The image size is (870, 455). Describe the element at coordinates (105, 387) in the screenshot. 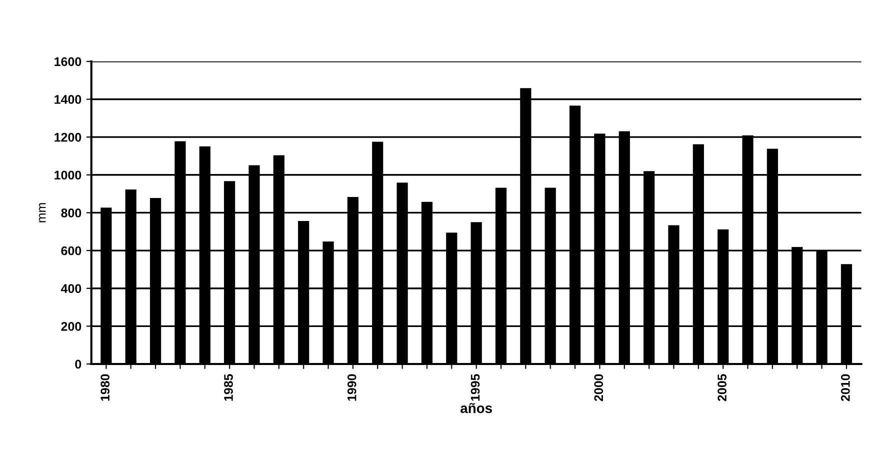

I see `x-tick-label: 1980` at that location.